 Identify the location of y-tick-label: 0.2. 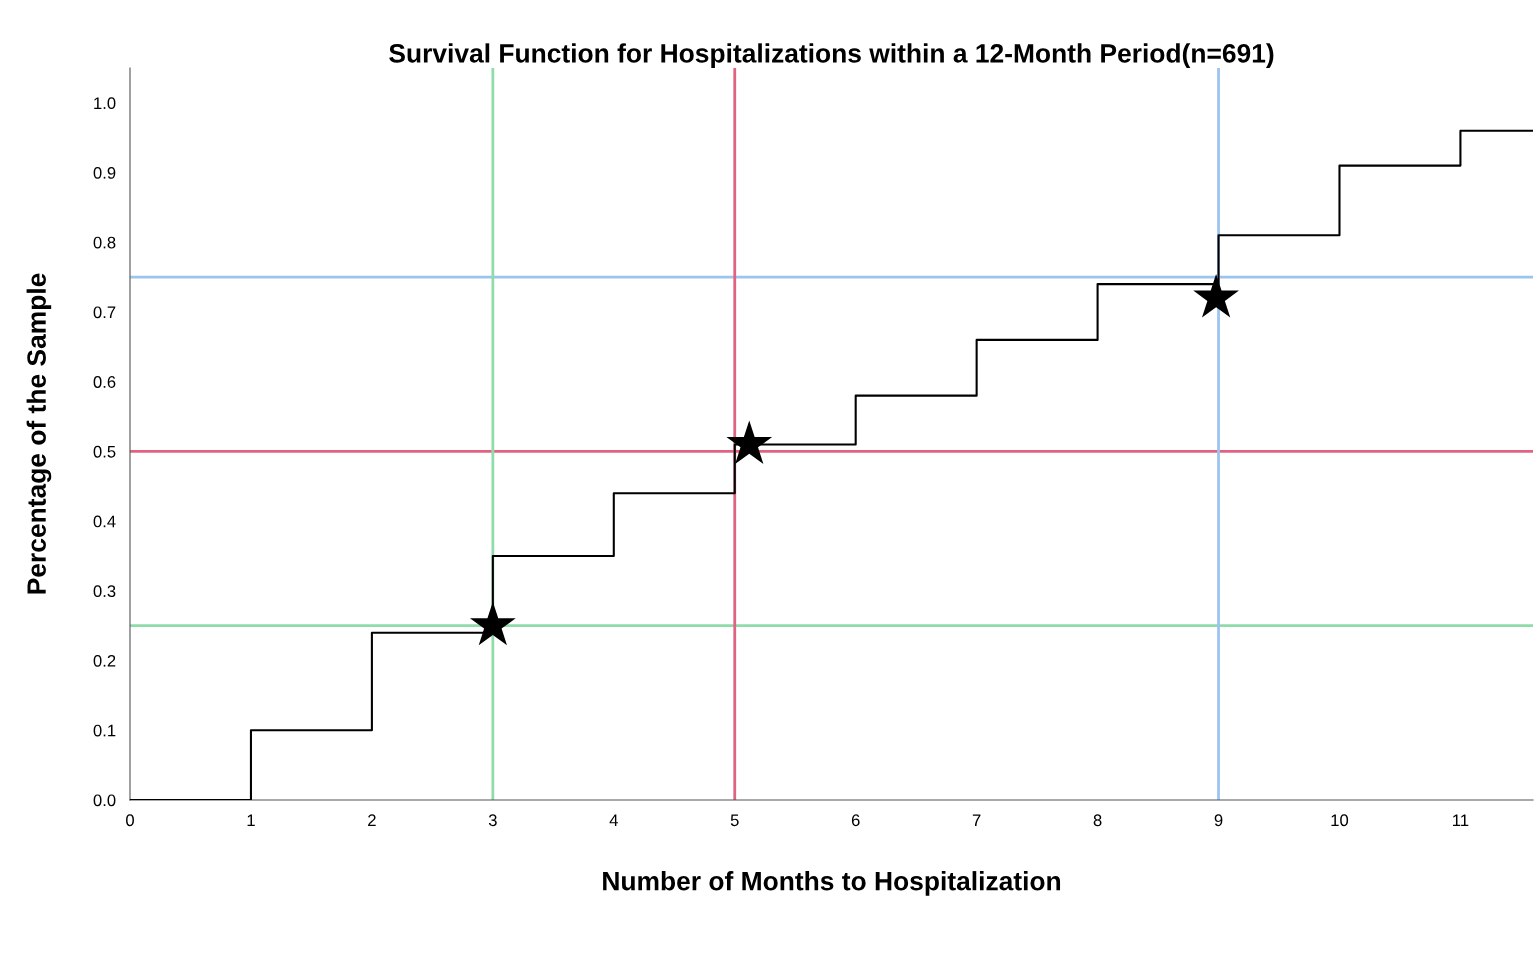
(104, 660).